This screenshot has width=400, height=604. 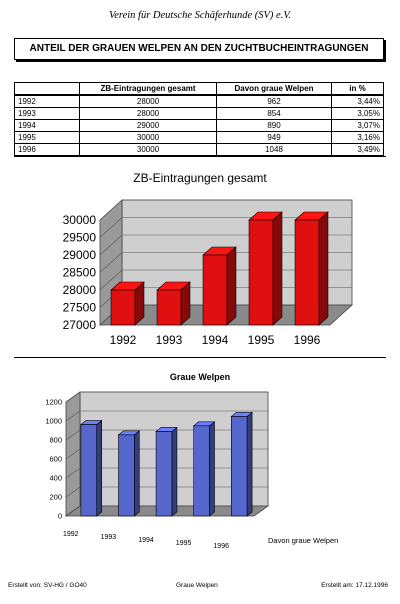 What do you see at coordinates (357, 113) in the screenshot?
I see `table-cell-percent: 3,05%` at bounding box center [357, 113].